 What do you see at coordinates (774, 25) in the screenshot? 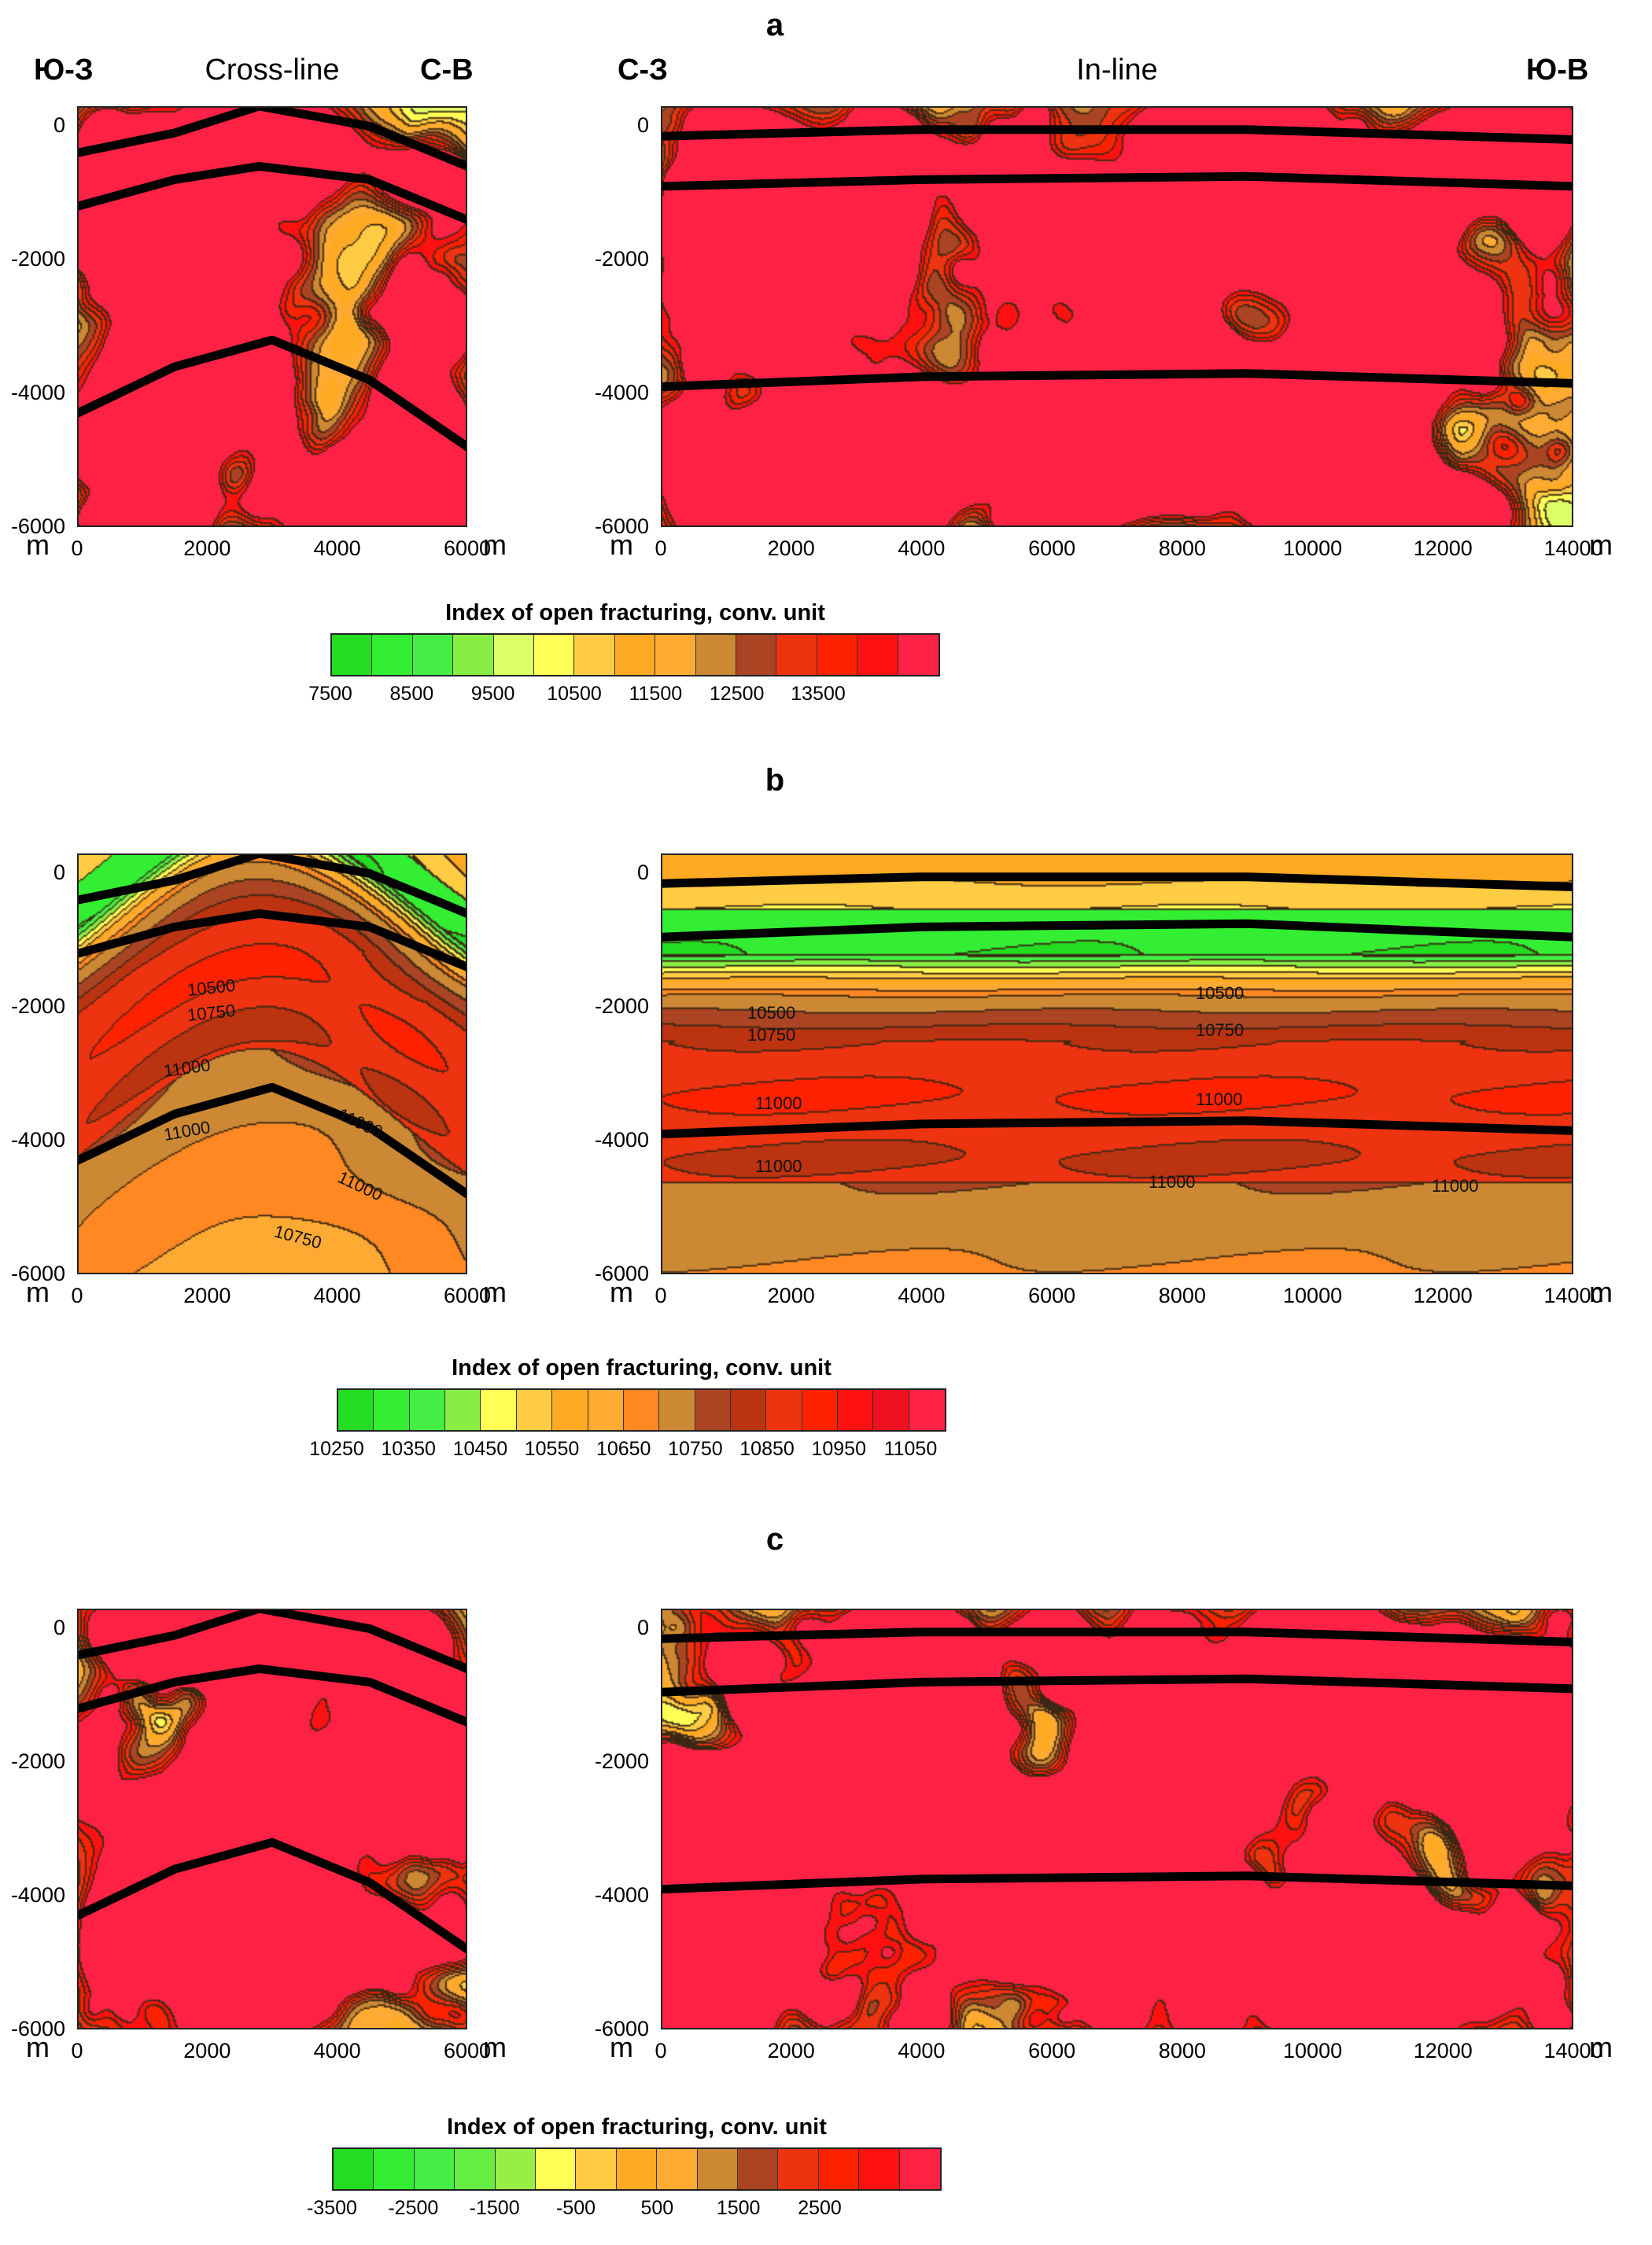
I see `panel-label-a: a` at bounding box center [774, 25].